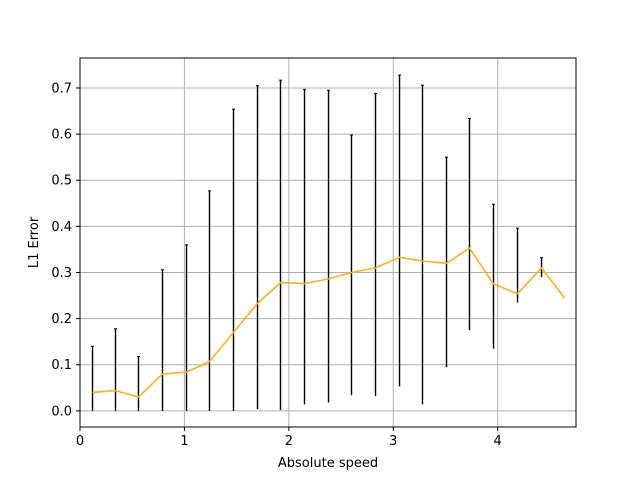  Describe the element at coordinates (498, 441) in the screenshot. I see `x-tick-label: 4` at that location.